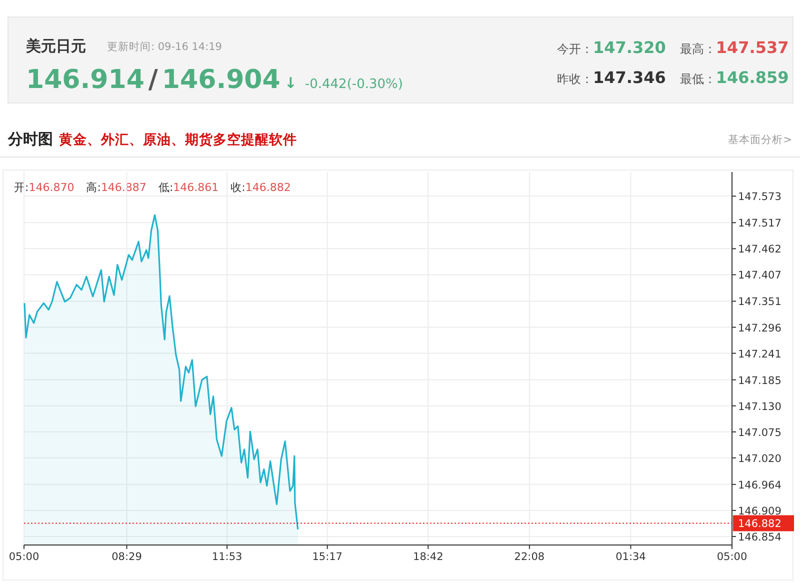 The image size is (800, 586). Describe the element at coordinates (268, 187) in the screenshot. I see `annotation: 146.882` at that location.